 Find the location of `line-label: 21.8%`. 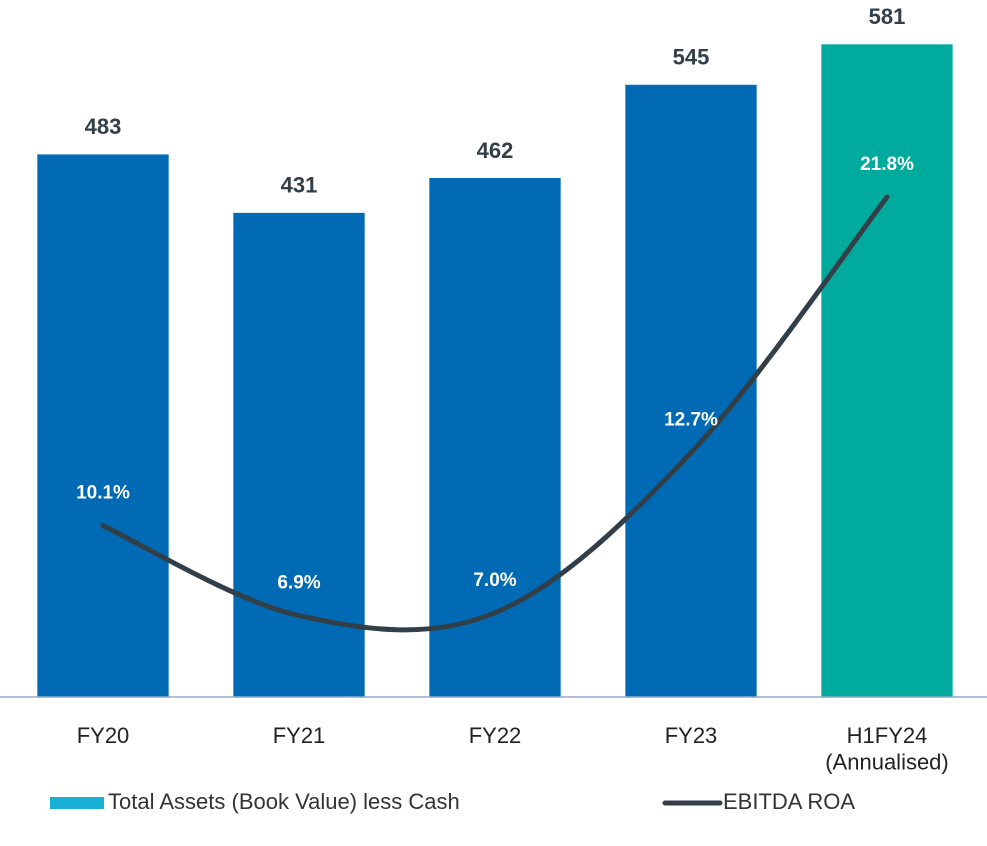

line-label: 21.8% is located at coordinates (887, 164).